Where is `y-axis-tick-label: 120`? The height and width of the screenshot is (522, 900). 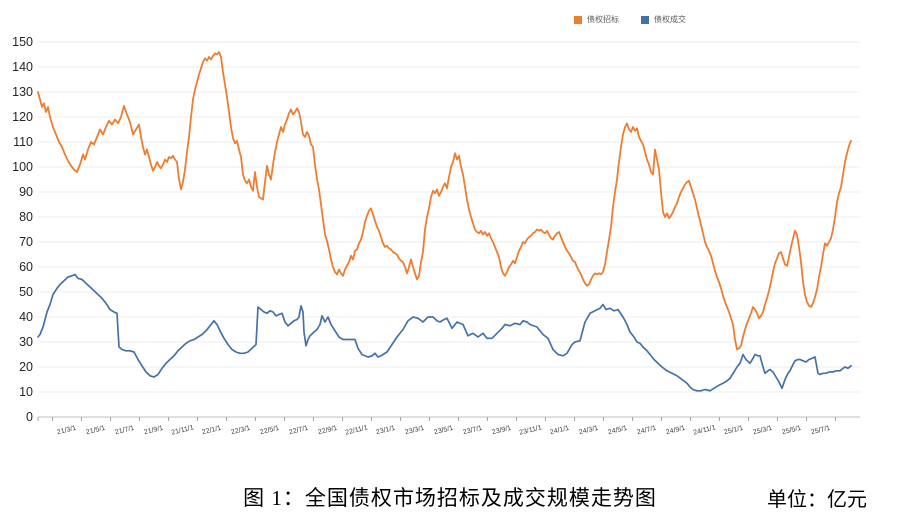
y-axis-tick-label: 120 is located at coordinates (22, 117).